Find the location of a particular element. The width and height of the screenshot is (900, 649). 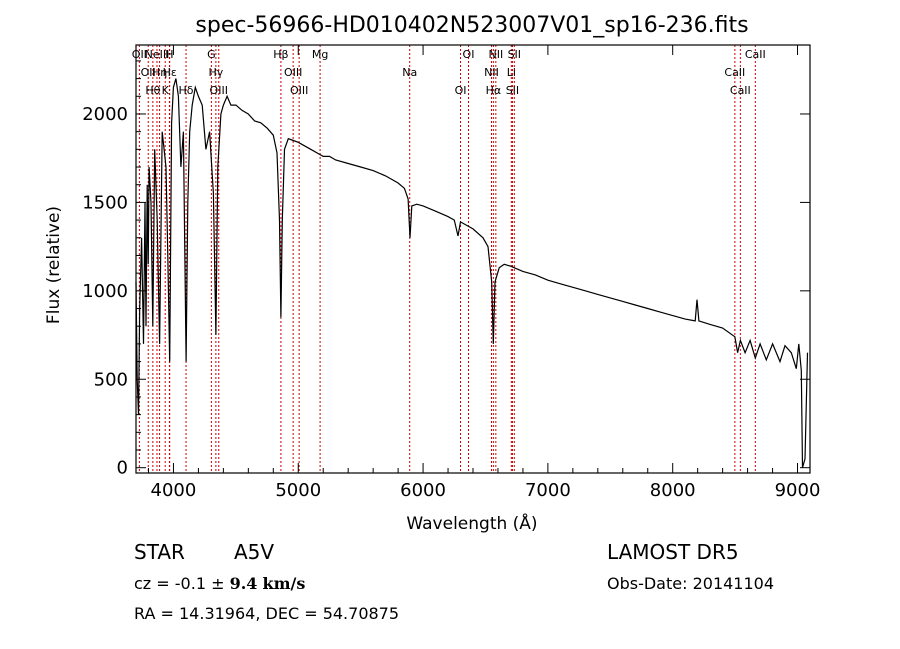

line-marker-label-26: CaII is located at coordinates (740, 90).